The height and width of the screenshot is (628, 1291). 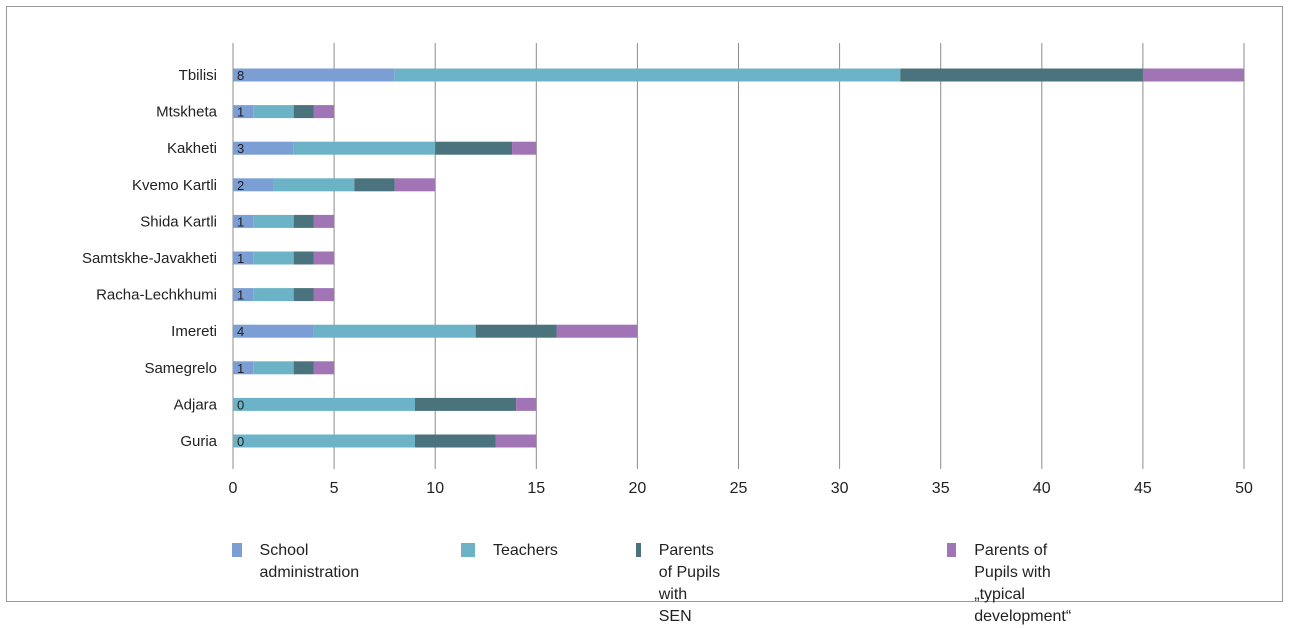 I want to click on legend-item-teachers: Teachers, so click(x=509, y=551).